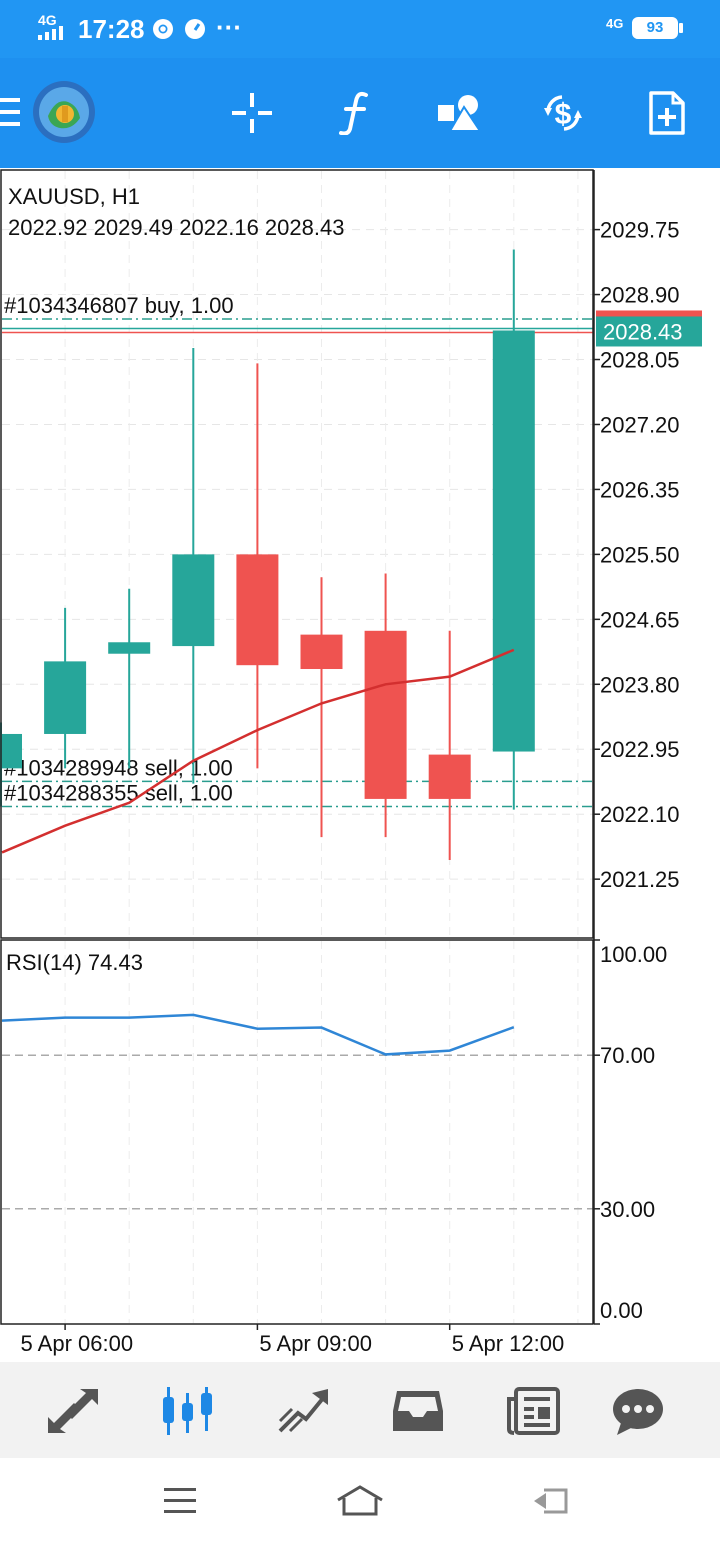  What do you see at coordinates (195, 29) in the screenshot?
I see `speedometer-icon` at bounding box center [195, 29].